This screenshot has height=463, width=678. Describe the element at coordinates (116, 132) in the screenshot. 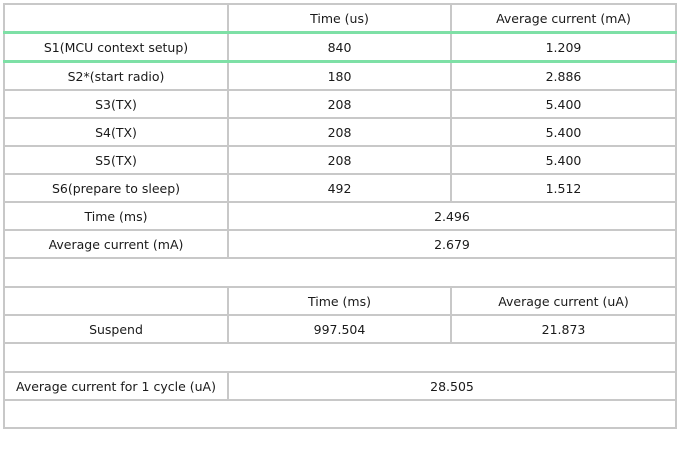

I see `stage-label: S4(TX)` at that location.